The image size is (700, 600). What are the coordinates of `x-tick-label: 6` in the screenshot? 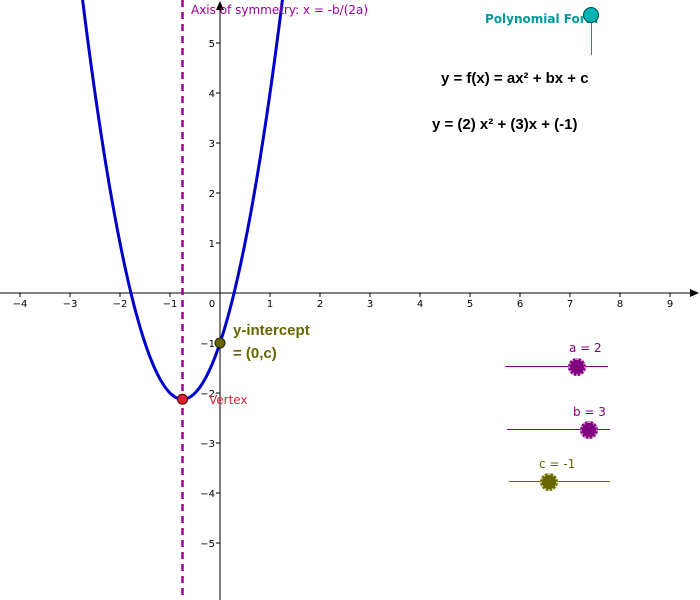 It's located at (520, 304).